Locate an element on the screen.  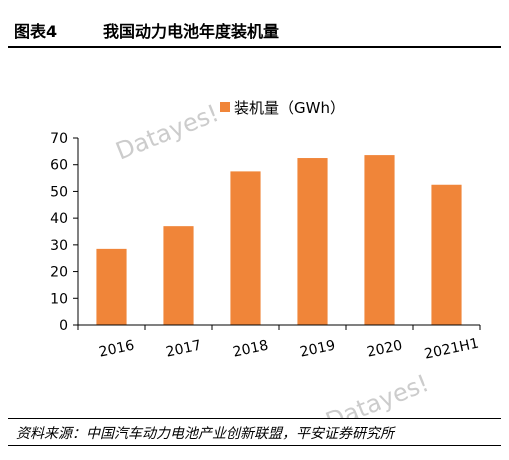
bar-2021H1 is located at coordinates (446, 254).